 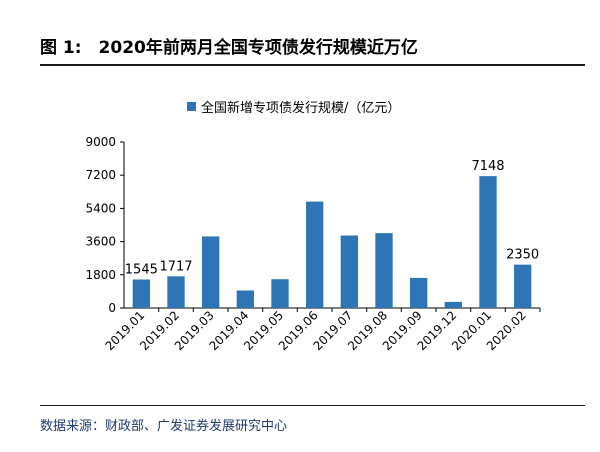 What do you see at coordinates (141, 270) in the screenshot?
I see `data-label: 1545` at bounding box center [141, 270].